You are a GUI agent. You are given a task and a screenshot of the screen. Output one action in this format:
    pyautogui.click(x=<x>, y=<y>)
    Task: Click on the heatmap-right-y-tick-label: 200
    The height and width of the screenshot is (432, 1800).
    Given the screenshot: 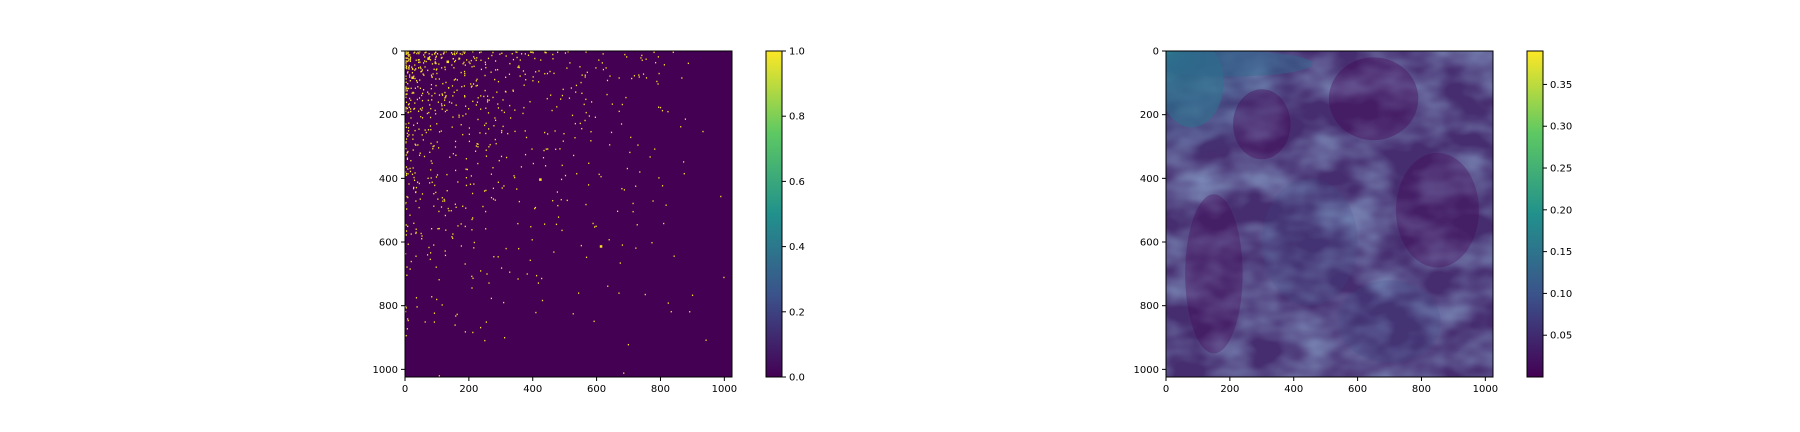 What is the action you would take?
    pyautogui.click(x=1149, y=115)
    